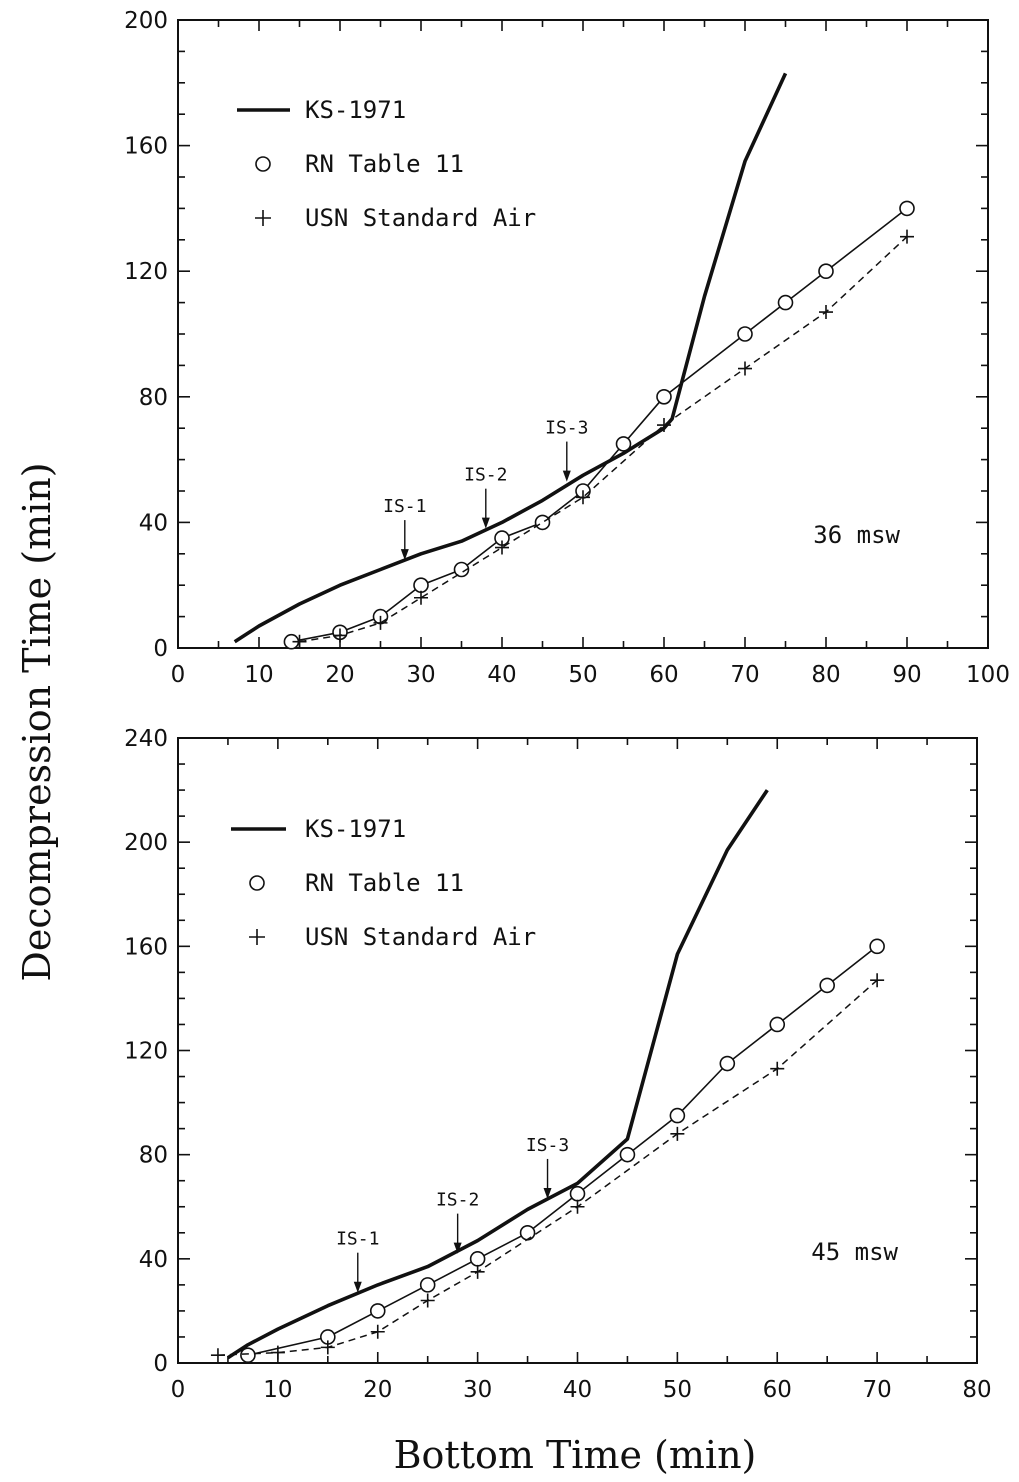 Image resolution: width=1019 pixels, height=1482 pixels. What do you see at coordinates (854, 1252) in the screenshot?
I see `depth-label: 45 msw` at bounding box center [854, 1252].